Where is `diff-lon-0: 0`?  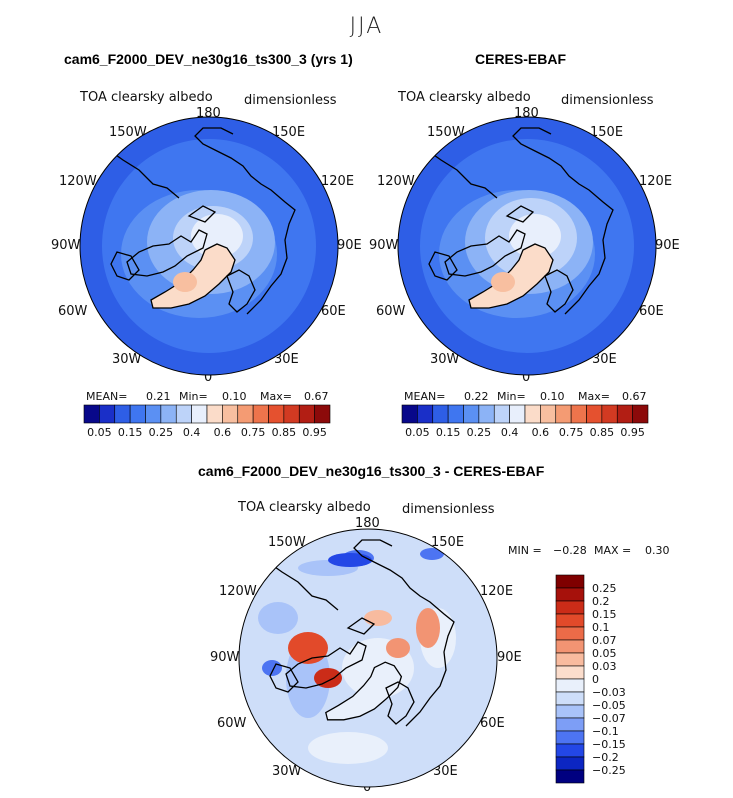 diff-lon-0: 0 is located at coordinates (367, 787).